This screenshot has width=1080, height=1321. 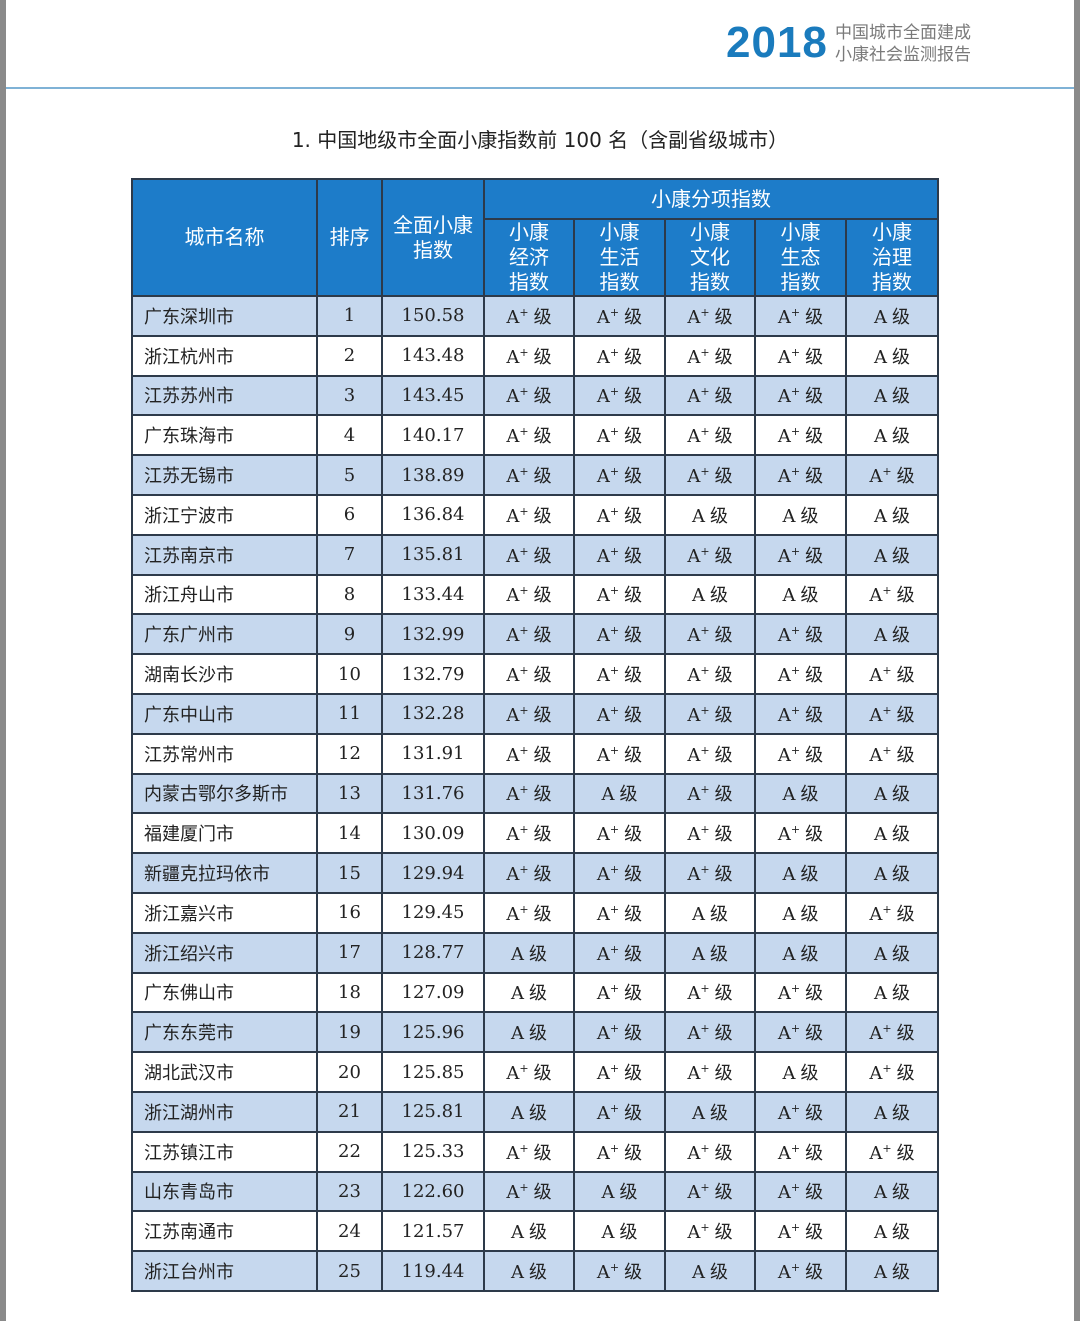 I want to click on city-cell: 江苏镇江市, so click(x=224, y=1151).